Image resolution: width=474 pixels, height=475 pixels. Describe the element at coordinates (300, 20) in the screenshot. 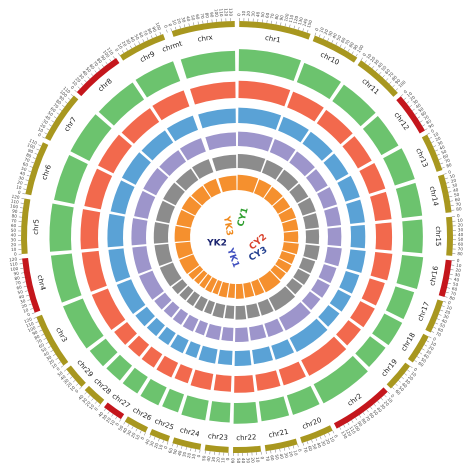

I see `tick-label: 130` at that location.